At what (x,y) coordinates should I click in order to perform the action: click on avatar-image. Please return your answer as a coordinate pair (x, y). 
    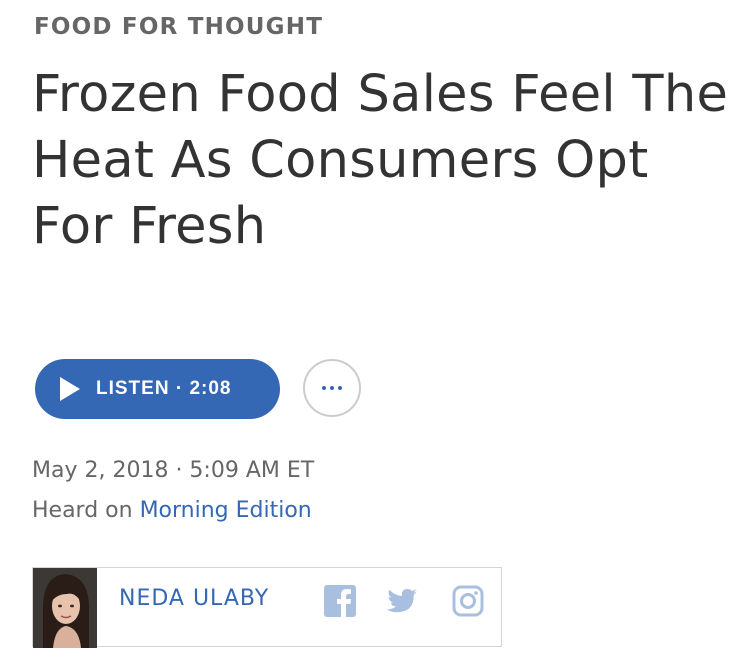
    Looking at the image, I should click on (65, 608).